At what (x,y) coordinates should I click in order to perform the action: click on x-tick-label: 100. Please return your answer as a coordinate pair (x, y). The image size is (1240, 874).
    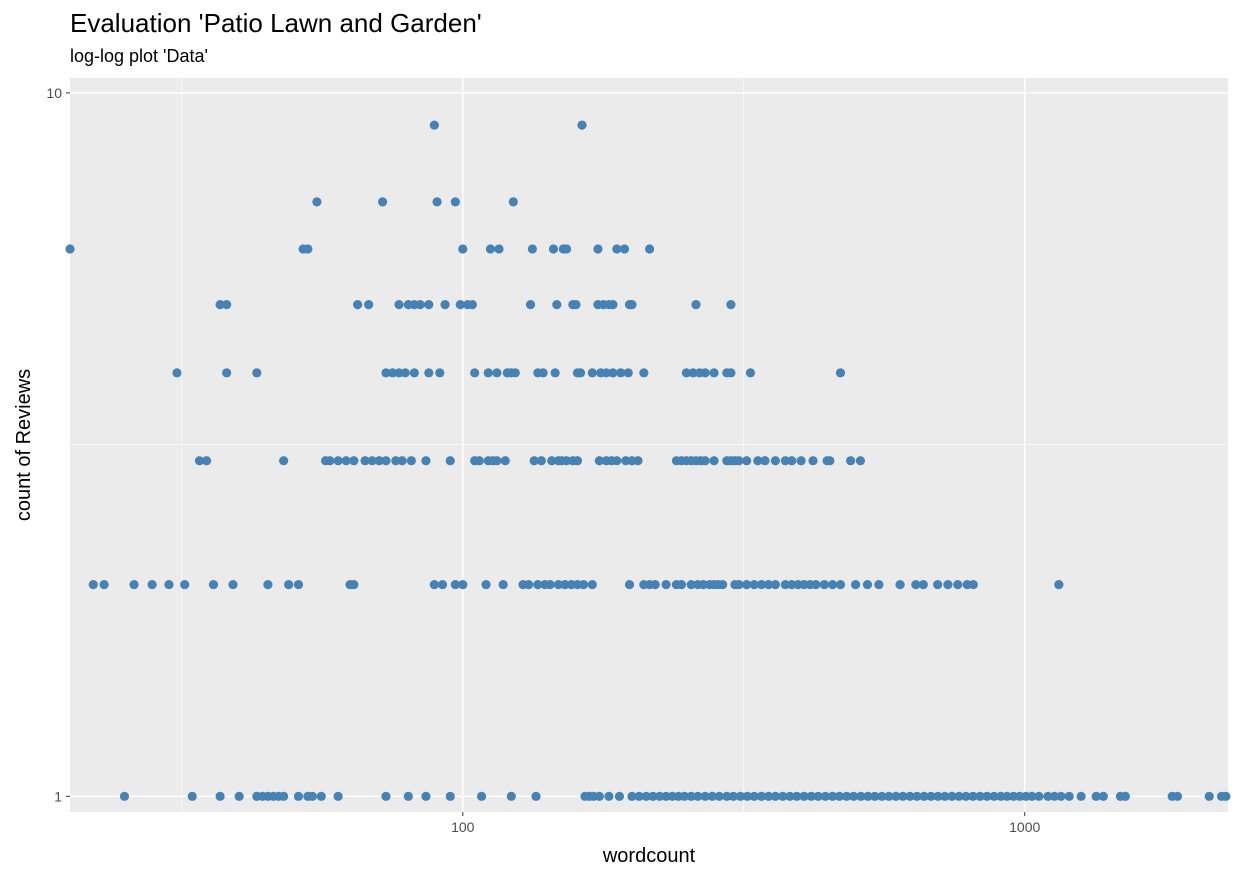
    Looking at the image, I should click on (463, 827).